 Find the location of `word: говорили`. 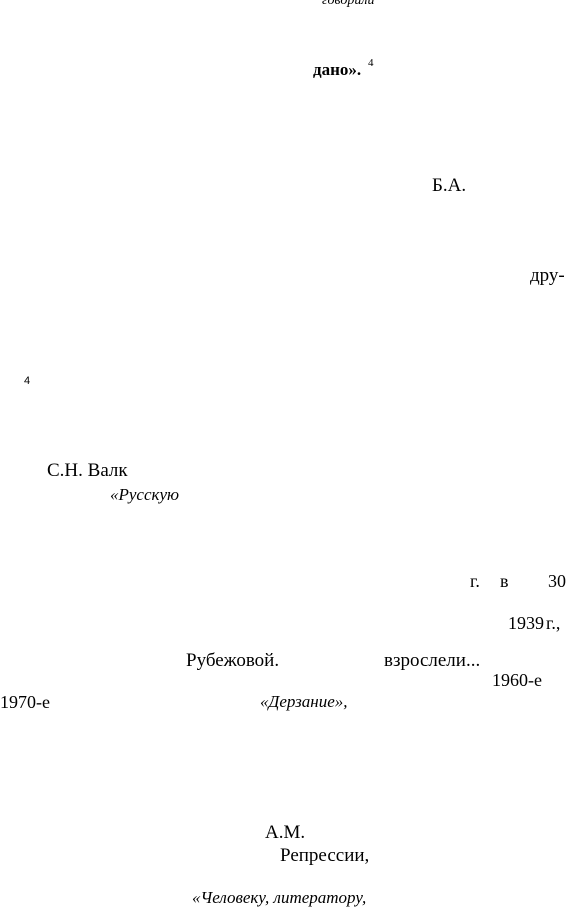

word: говорили is located at coordinates (348, 4).